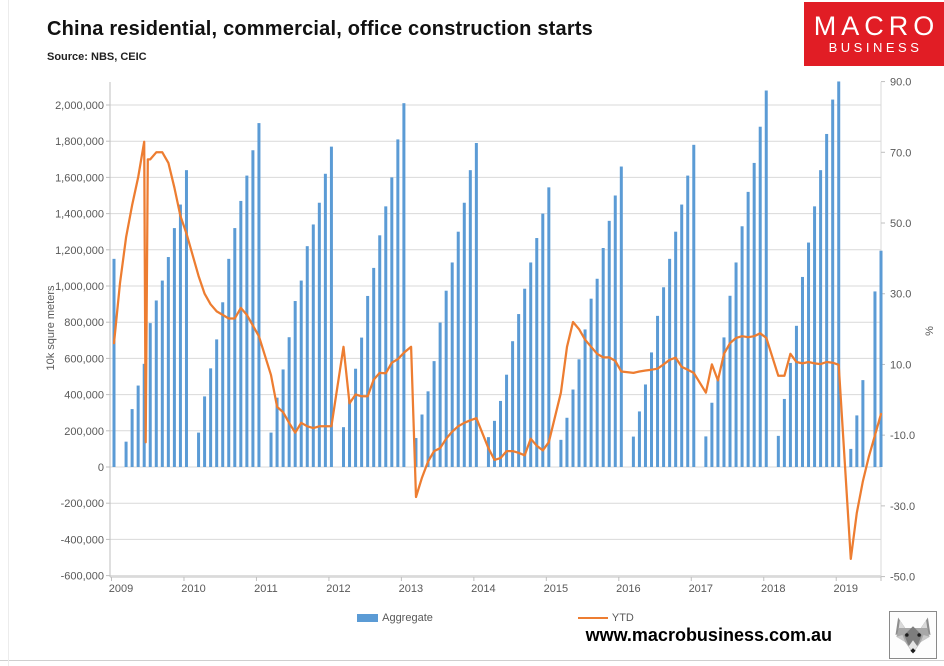 This screenshot has width=944, height=666. Describe the element at coordinates (846, 589) in the screenshot. I see `svg-text: 2019` at that location.